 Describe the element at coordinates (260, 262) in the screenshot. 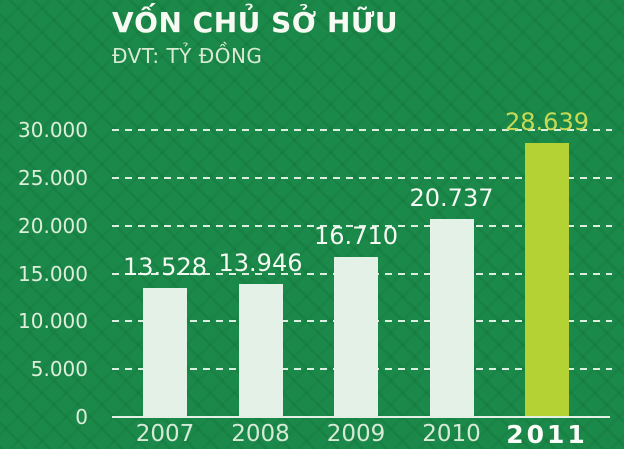

I see `value-label-2008: 13.946` at that location.